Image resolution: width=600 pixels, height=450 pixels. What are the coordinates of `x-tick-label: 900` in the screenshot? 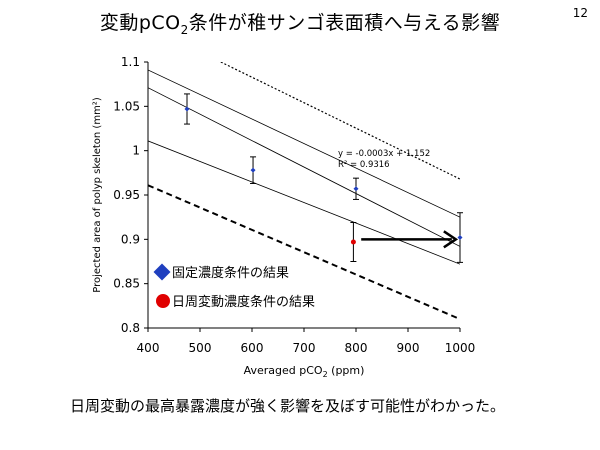 It's located at (408, 348).